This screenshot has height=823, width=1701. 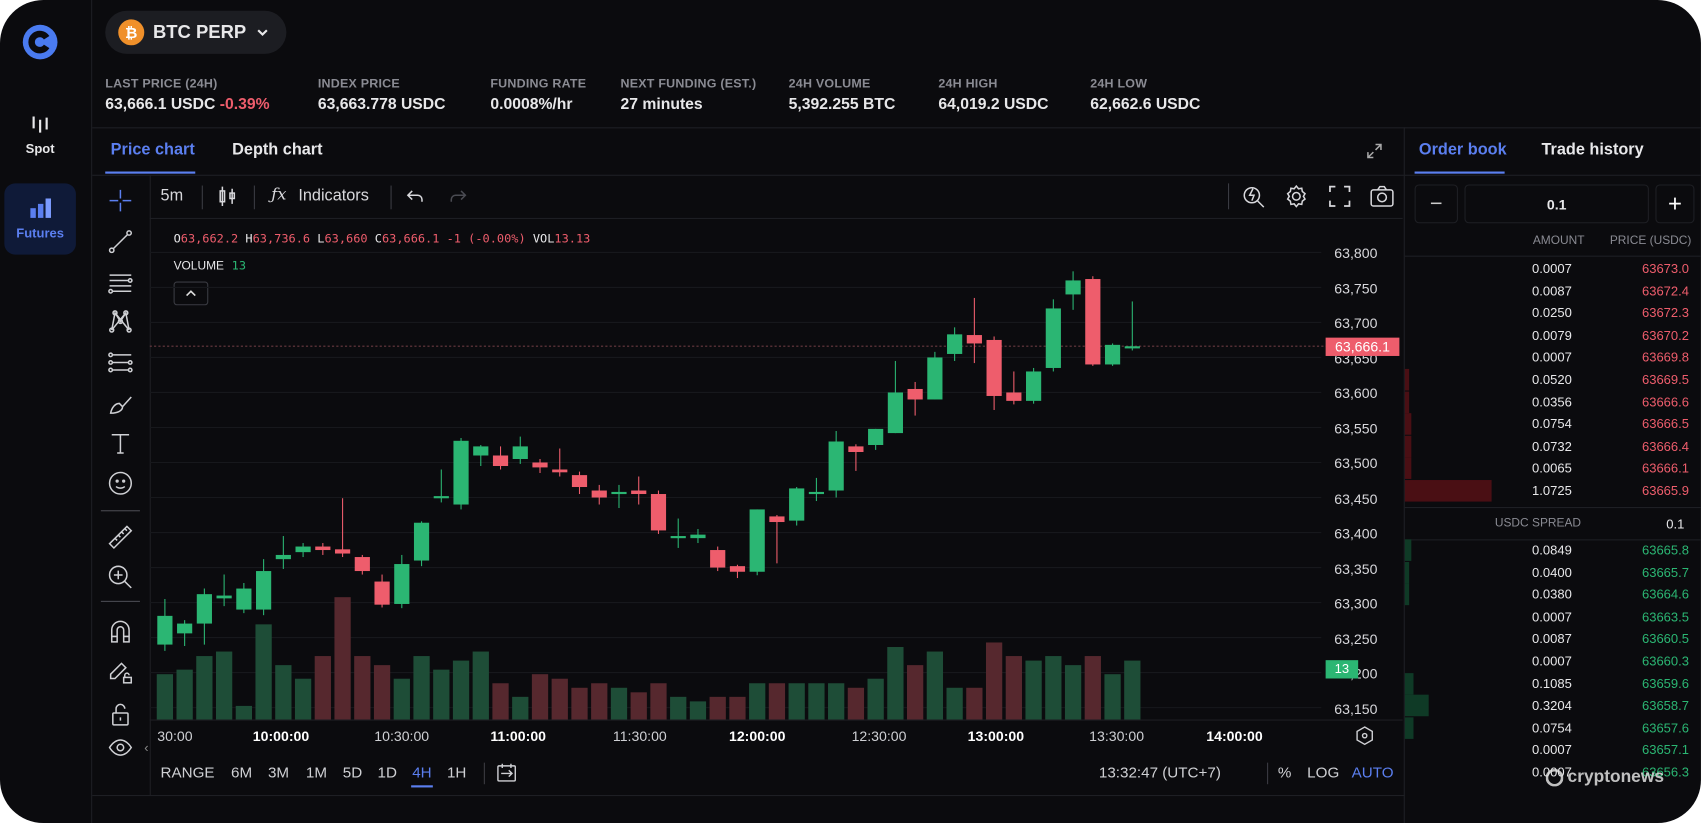 What do you see at coordinates (120, 577) in the screenshot?
I see `zoom-in-tool` at bounding box center [120, 577].